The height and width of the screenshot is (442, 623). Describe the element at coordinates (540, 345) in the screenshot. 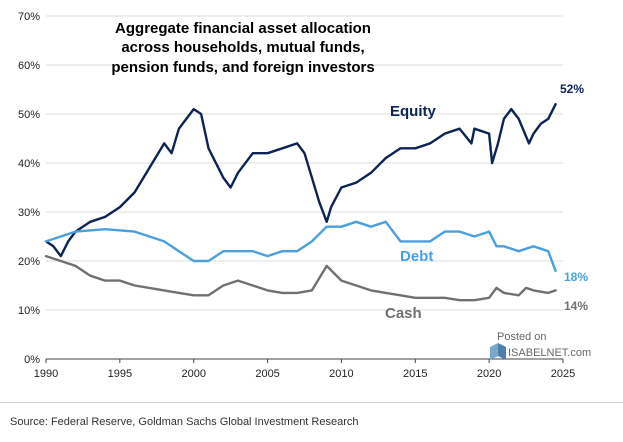

I see `watermark: Posted on ISABELNET.com` at that location.